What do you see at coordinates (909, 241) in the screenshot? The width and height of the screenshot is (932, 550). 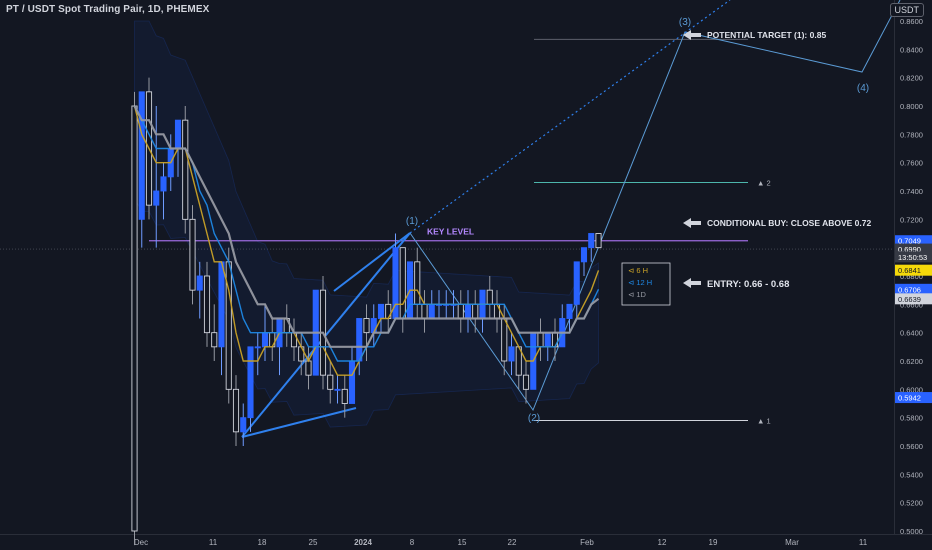 I see `price-label: 0.7049` at bounding box center [909, 241].